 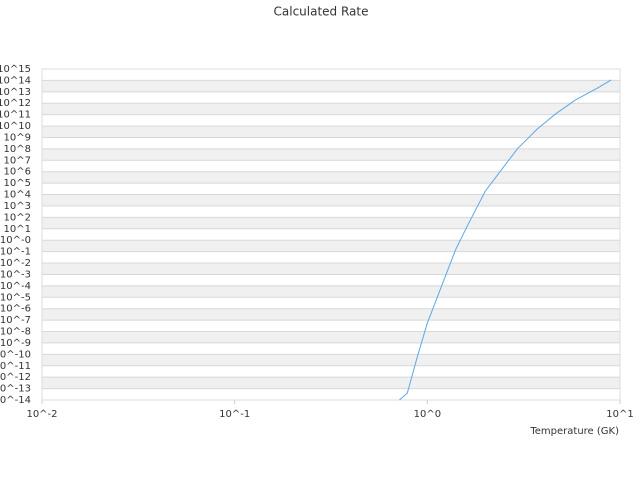 I want to click on y-tick-label: 10^-0, so click(x=15, y=240).